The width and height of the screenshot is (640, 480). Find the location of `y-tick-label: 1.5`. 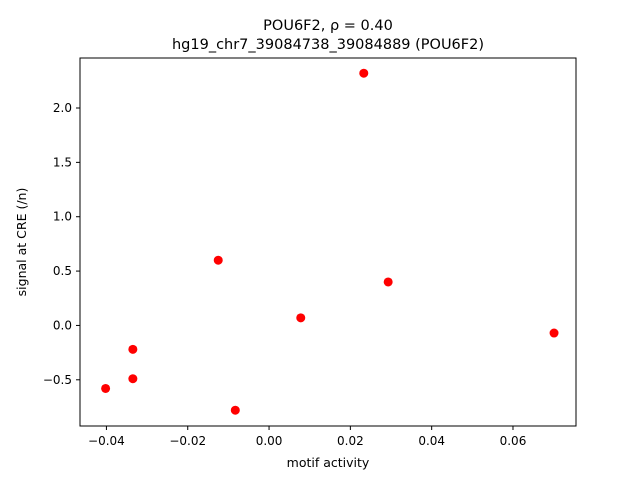

y-tick-label: 1.5 is located at coordinates (62, 162).